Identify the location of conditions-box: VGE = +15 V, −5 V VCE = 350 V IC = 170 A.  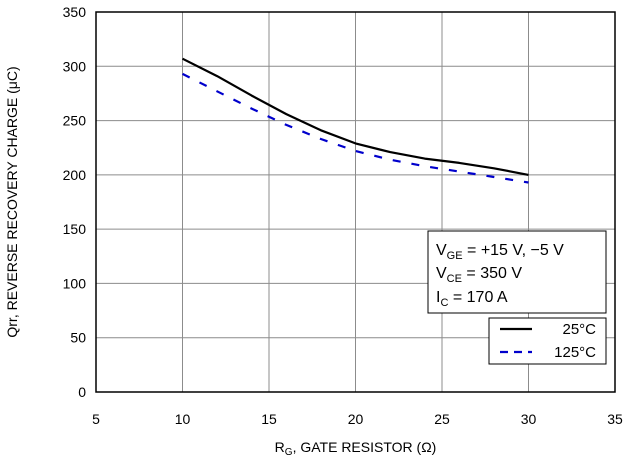
(517, 272).